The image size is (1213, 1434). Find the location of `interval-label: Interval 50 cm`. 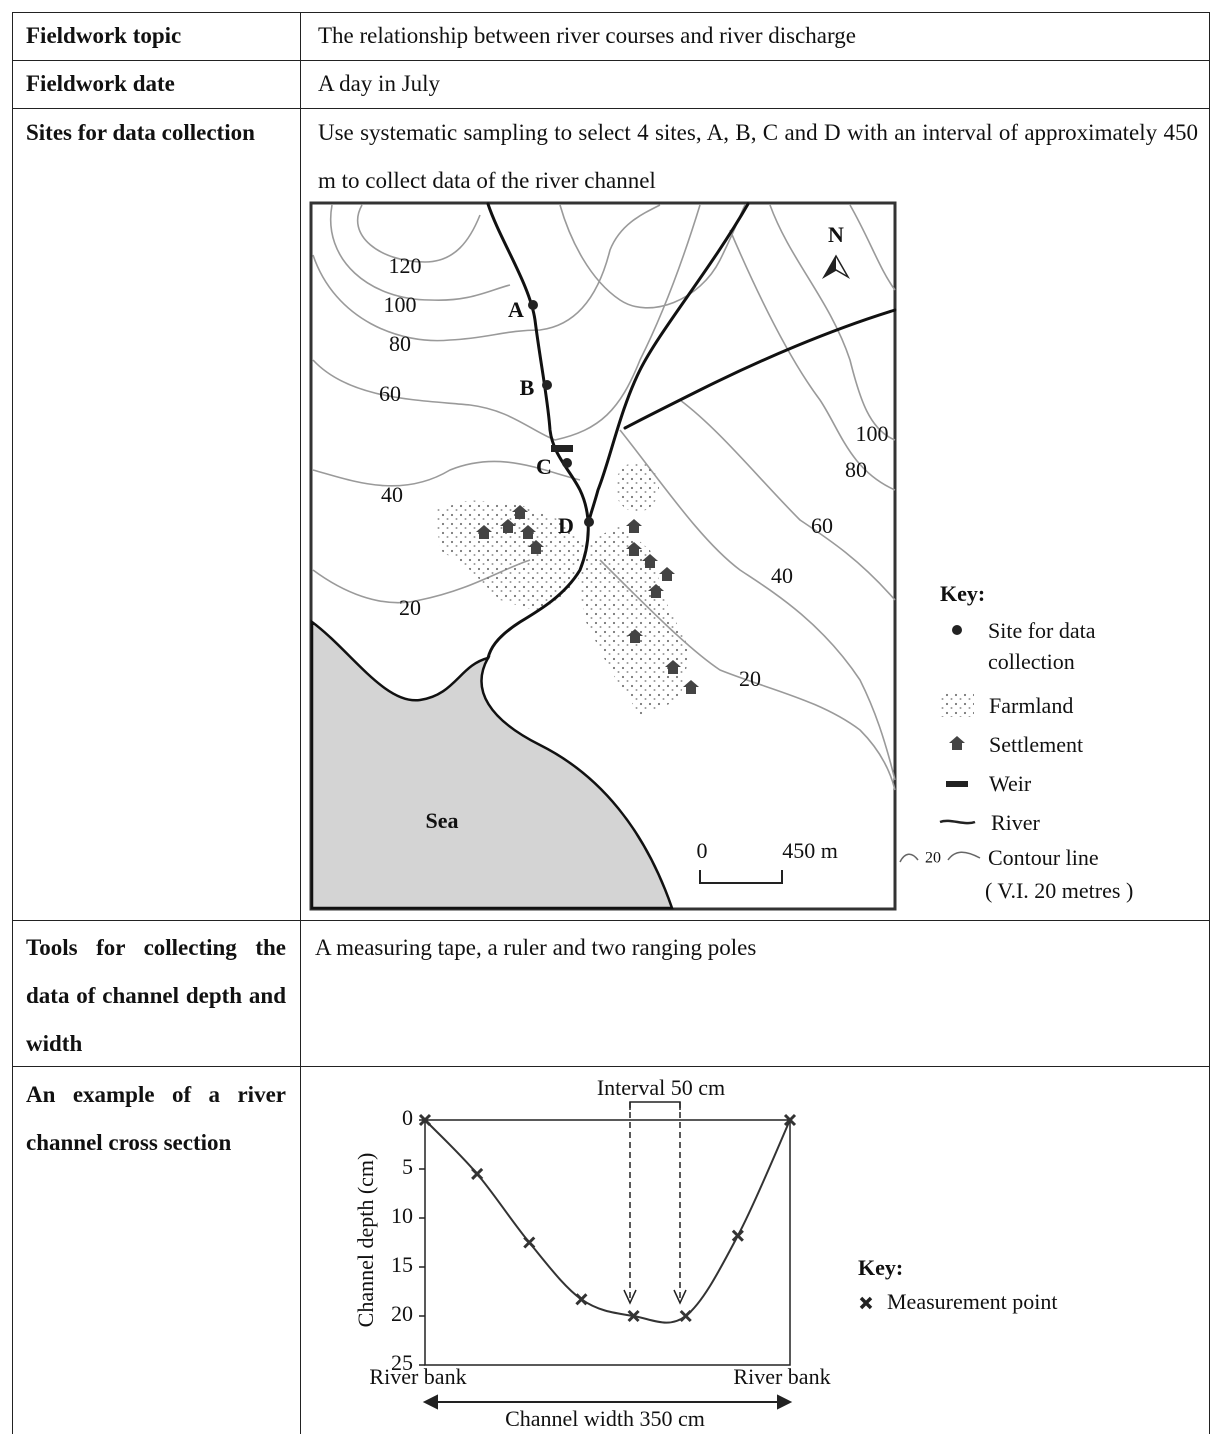

interval-label: Interval 50 cm is located at coordinates (661, 1087).